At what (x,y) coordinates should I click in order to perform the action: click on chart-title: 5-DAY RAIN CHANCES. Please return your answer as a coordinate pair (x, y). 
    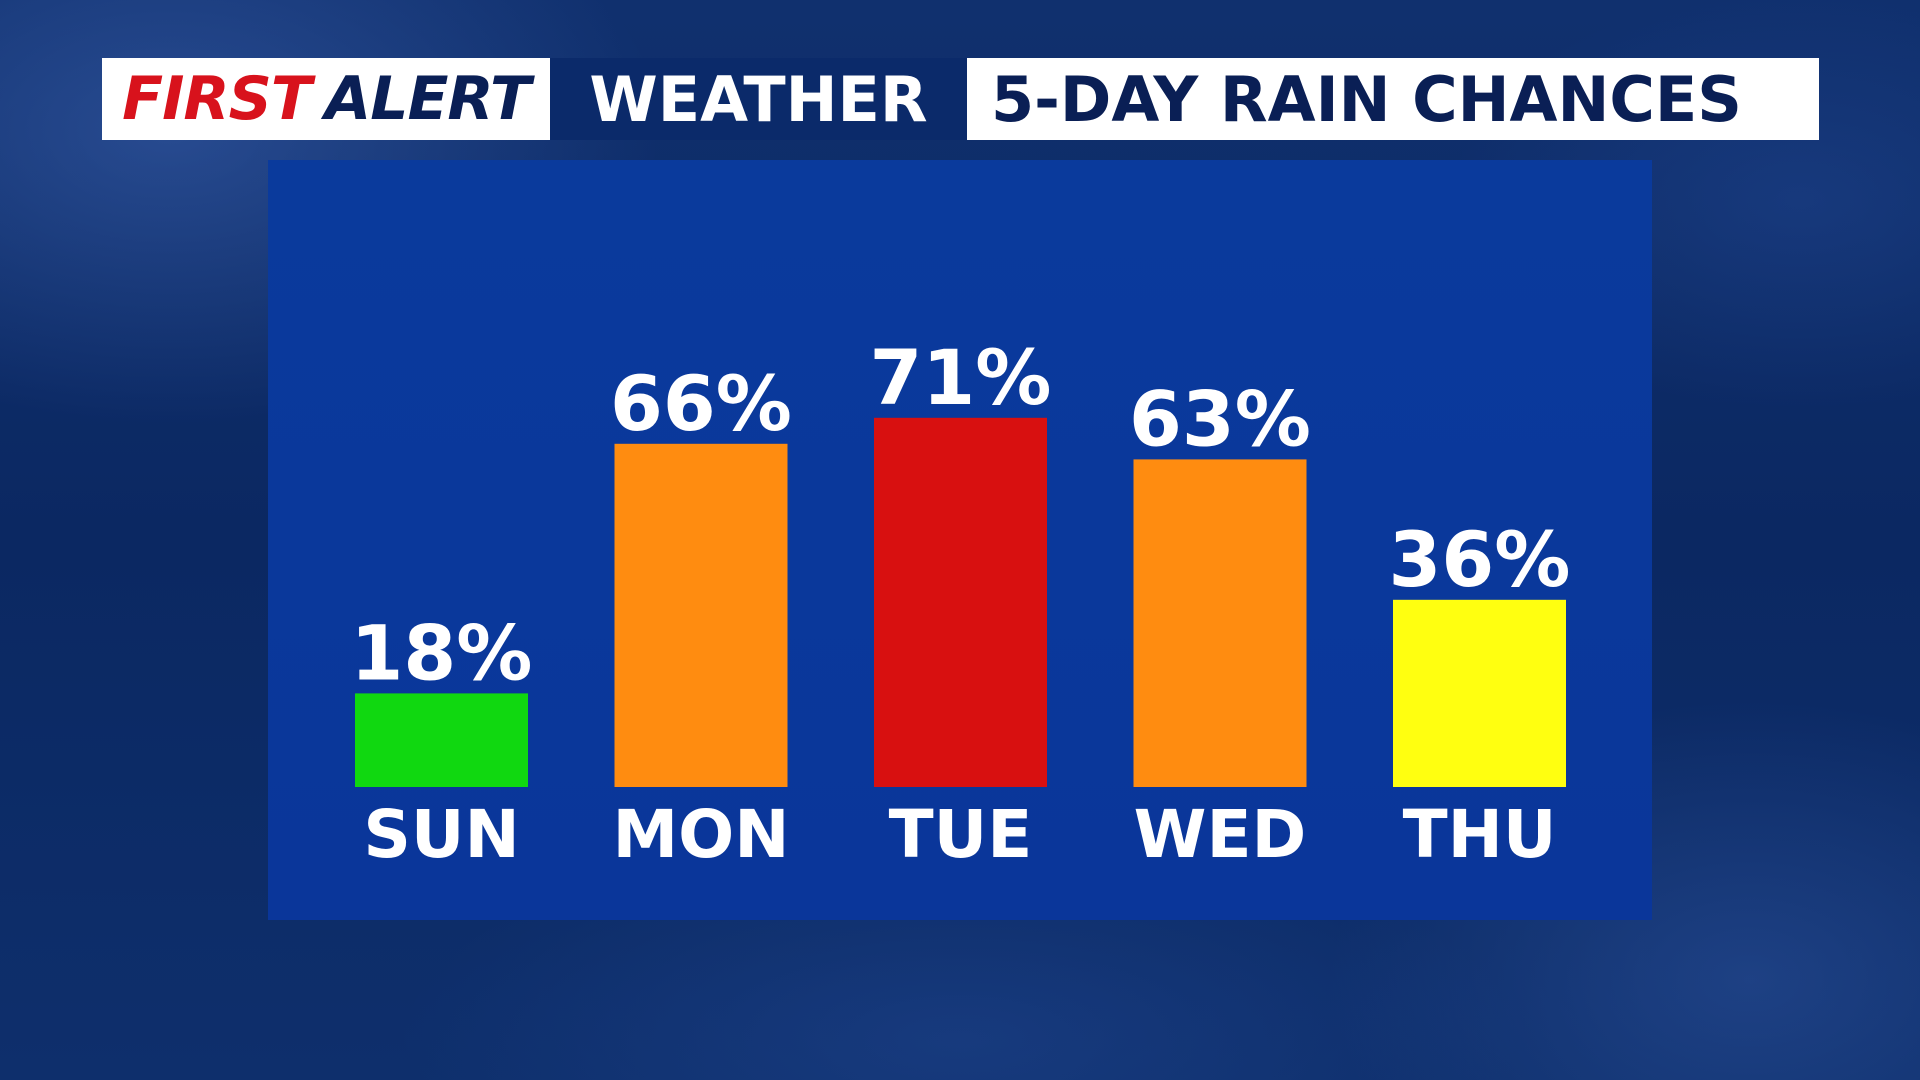
    Looking at the image, I should click on (1393, 99).